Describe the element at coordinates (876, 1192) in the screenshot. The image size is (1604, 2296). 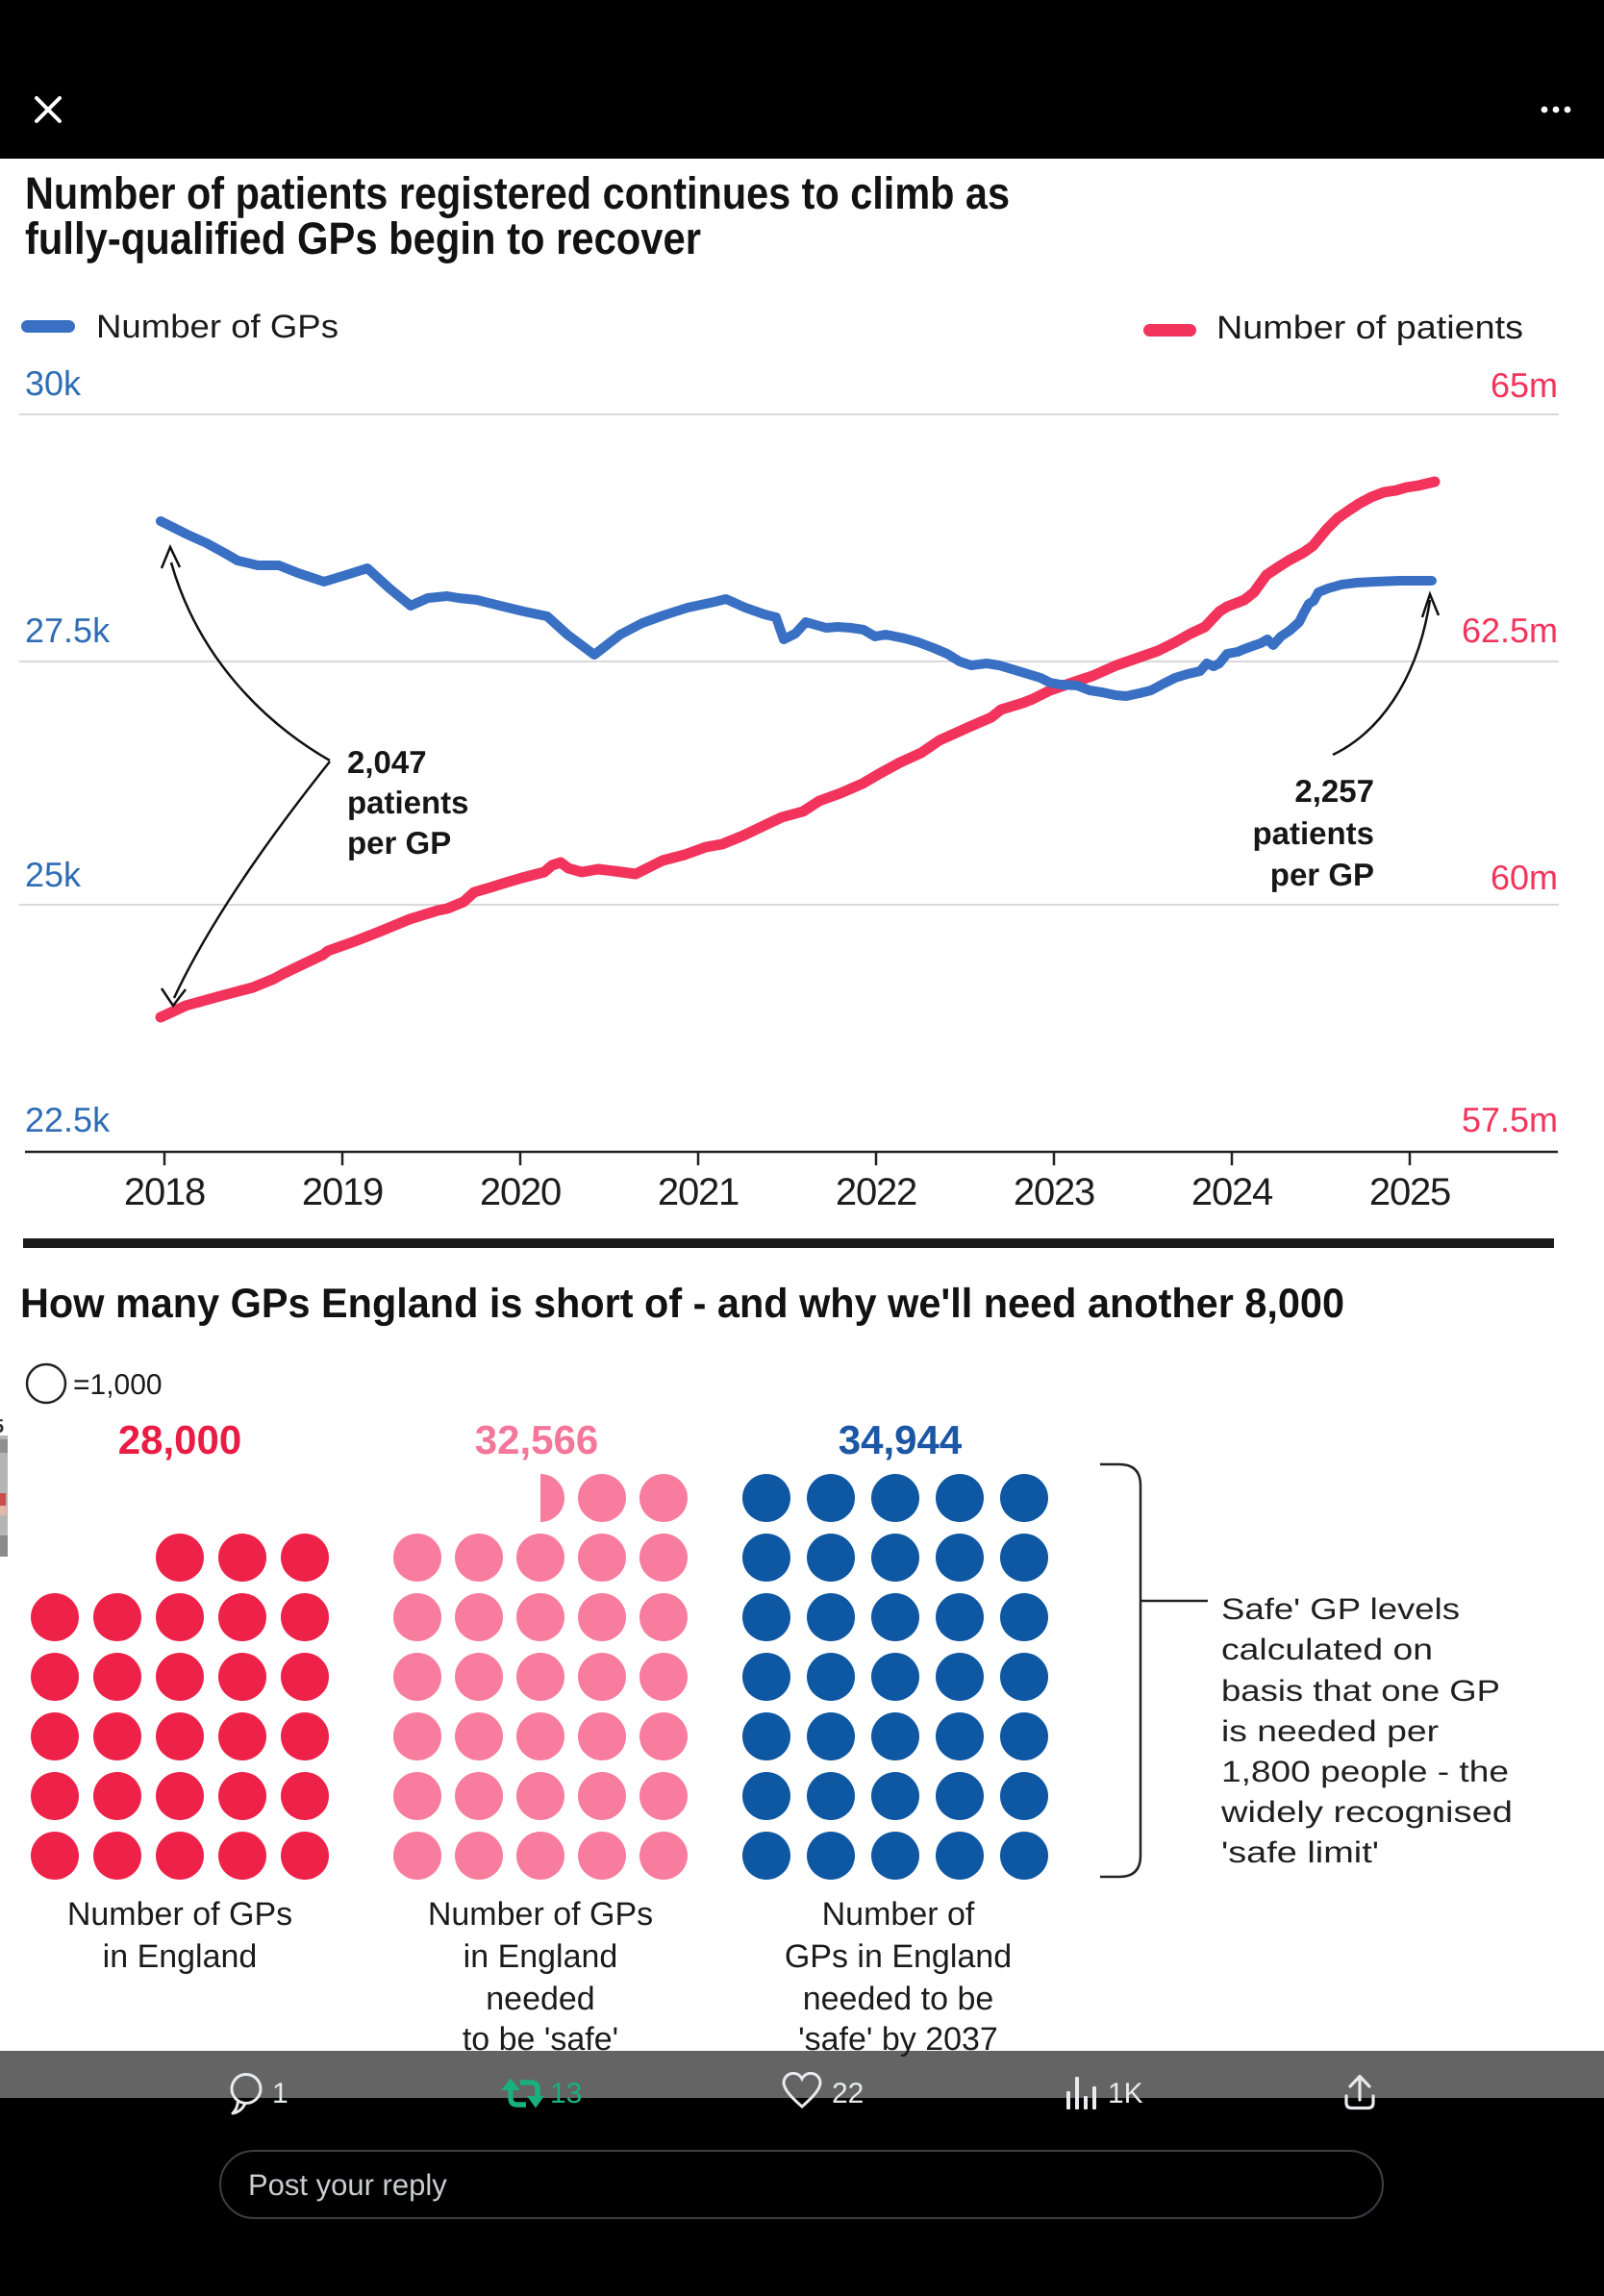
I see `svg-text: 2022` at that location.